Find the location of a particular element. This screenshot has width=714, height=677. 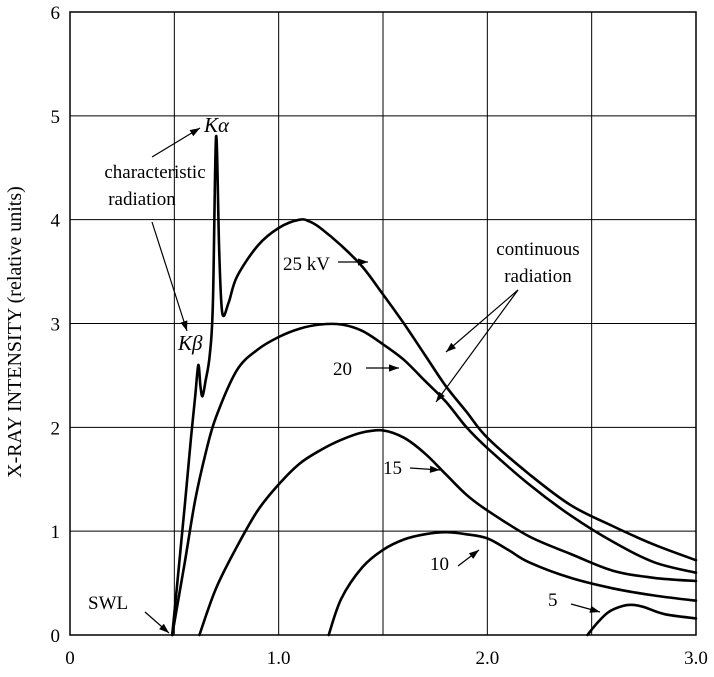

continuous-arrow-lower is located at coordinates (477, 346).